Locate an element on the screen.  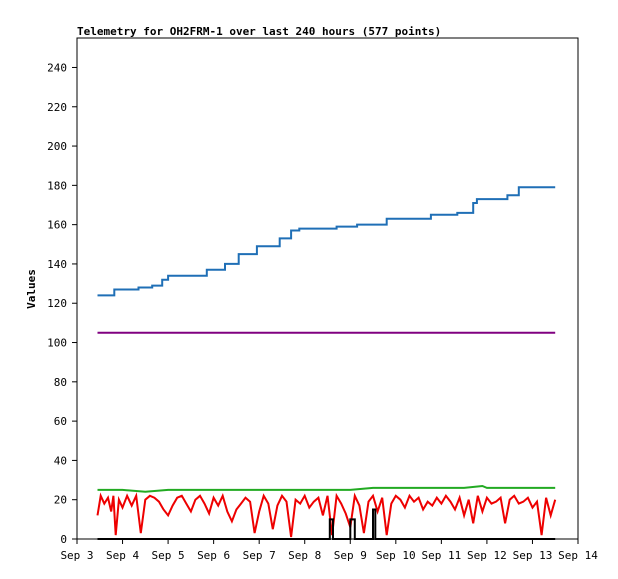
x-tick-label: Sep 12 is located at coordinates (487, 555).